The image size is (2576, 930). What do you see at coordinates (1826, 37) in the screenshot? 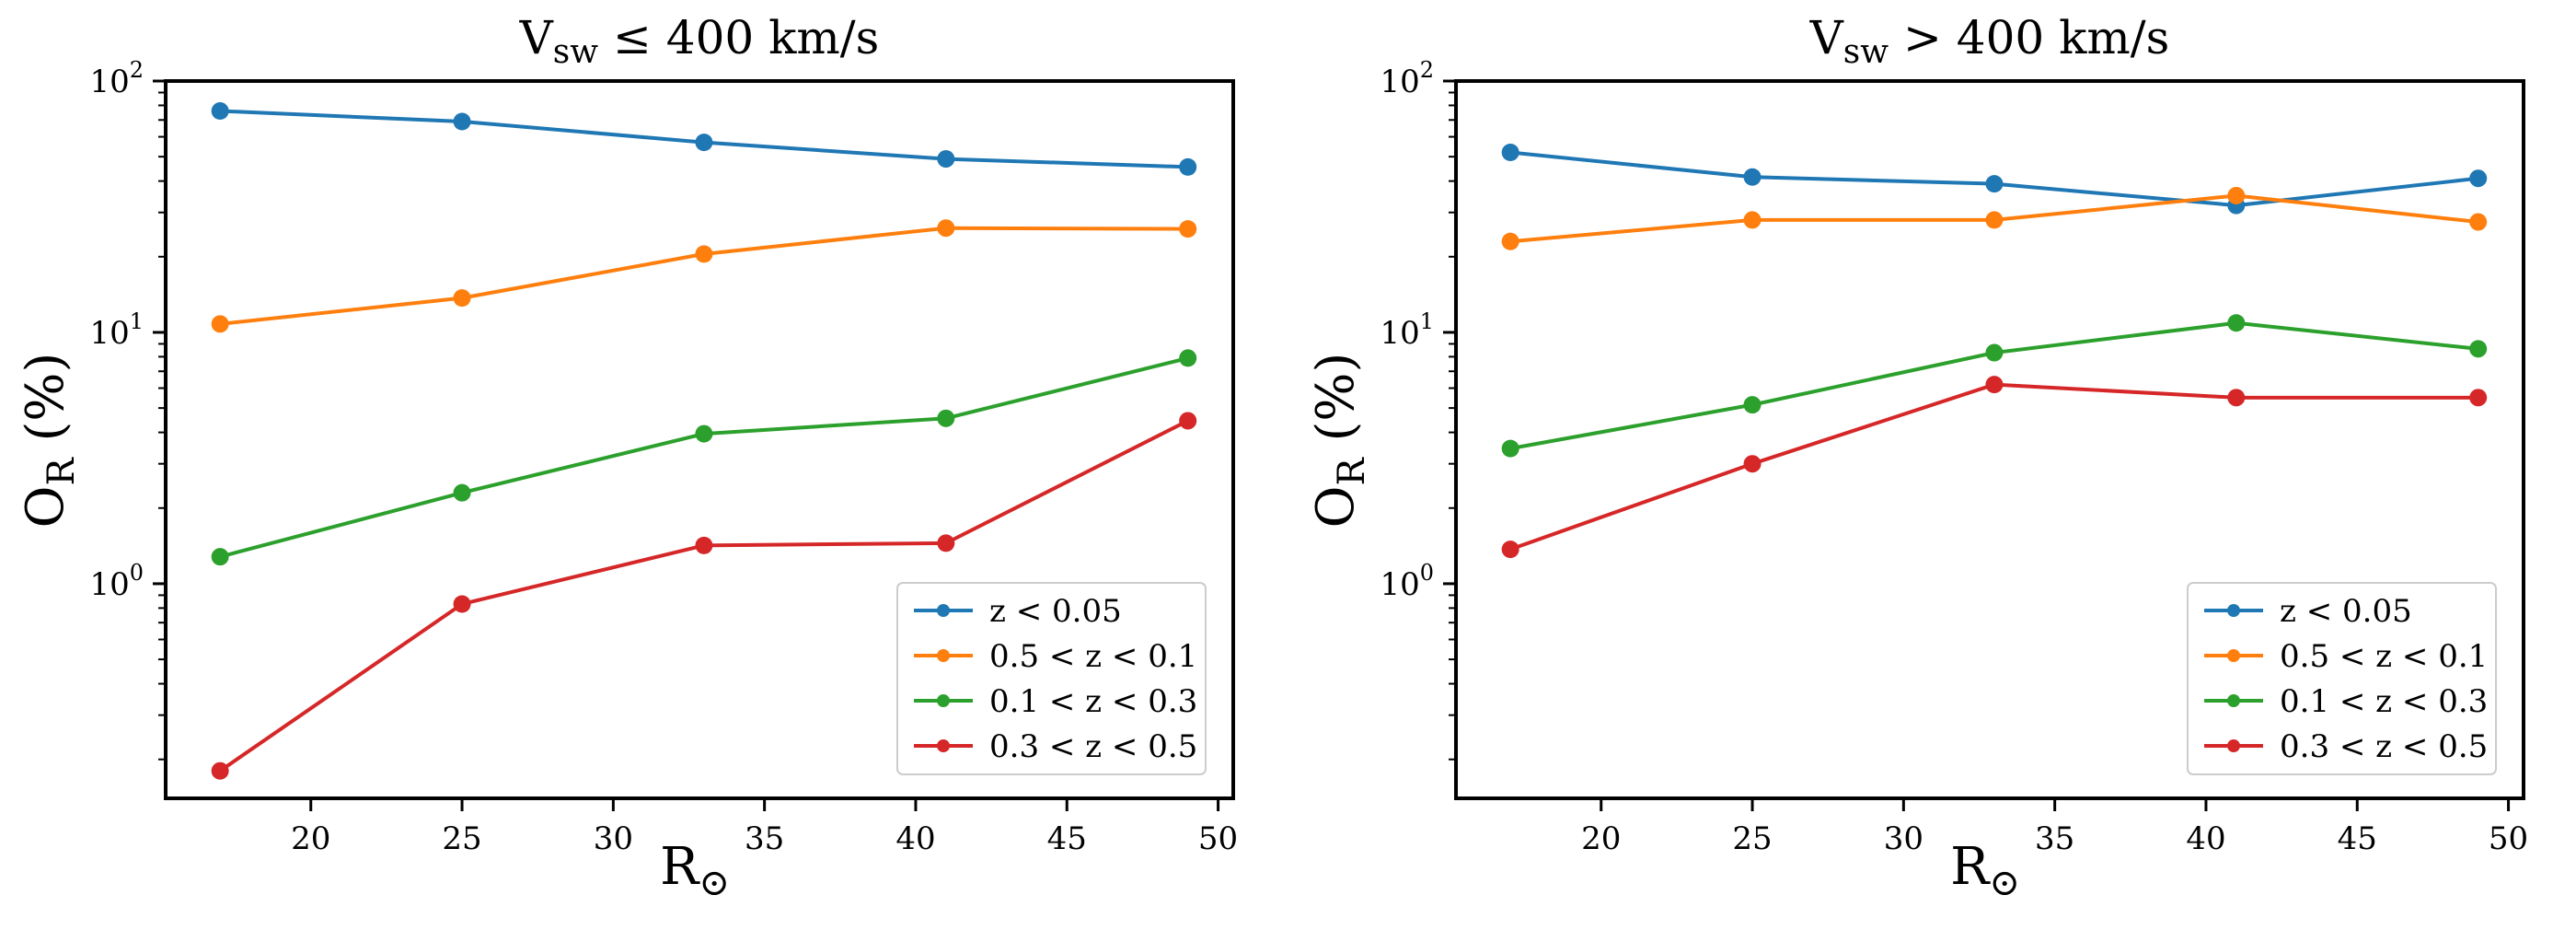
I see `title-main: V` at bounding box center [1826, 37].